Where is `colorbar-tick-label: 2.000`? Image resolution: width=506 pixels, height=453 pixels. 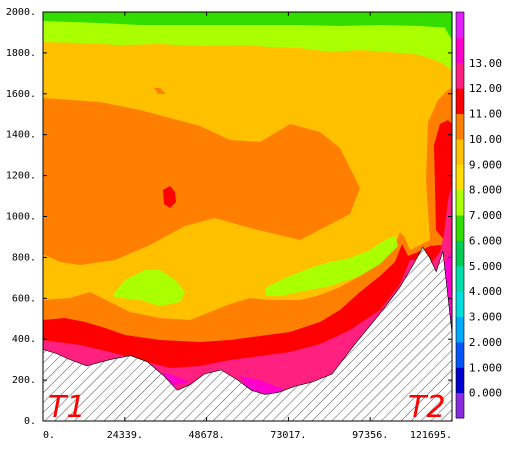 colorbar-tick-label: 2.000 is located at coordinates (485, 342).